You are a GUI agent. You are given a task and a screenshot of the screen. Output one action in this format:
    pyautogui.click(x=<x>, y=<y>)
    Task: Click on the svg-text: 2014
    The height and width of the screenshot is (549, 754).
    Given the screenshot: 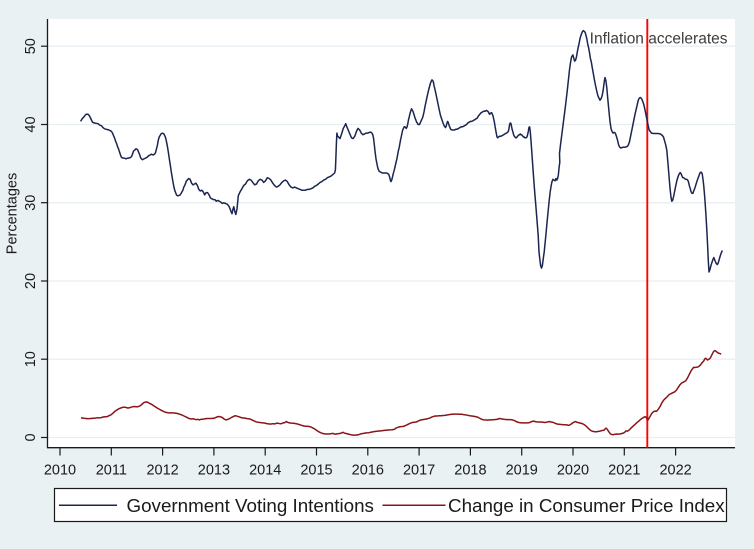 What is the action you would take?
    pyautogui.click(x=265, y=471)
    